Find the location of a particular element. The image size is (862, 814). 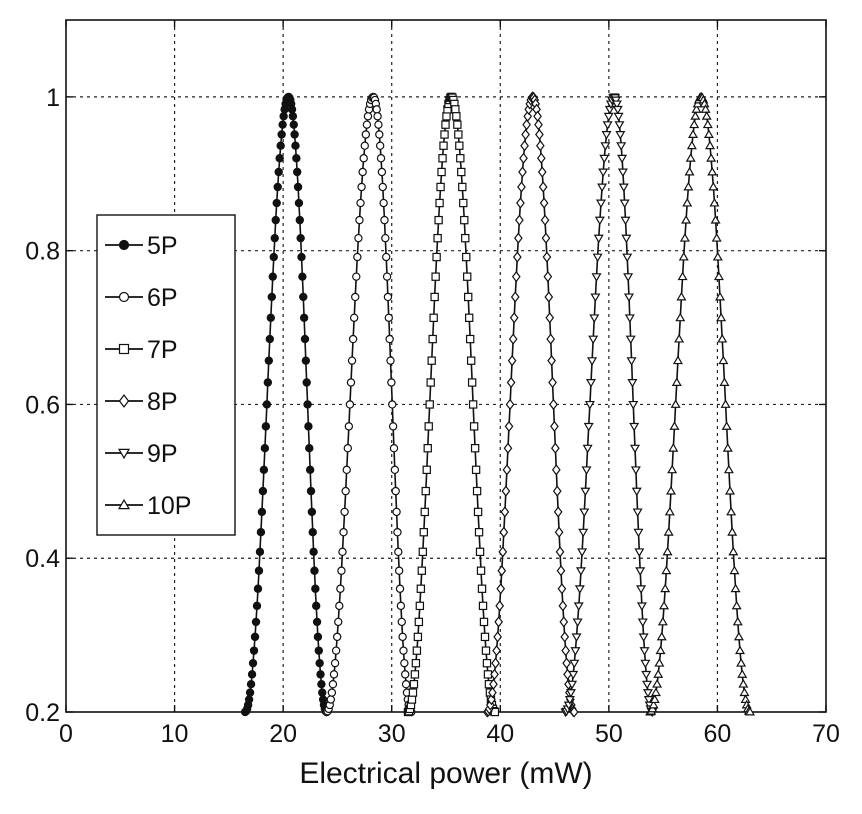

y-tick-label: 0.2 is located at coordinates (42, 713).